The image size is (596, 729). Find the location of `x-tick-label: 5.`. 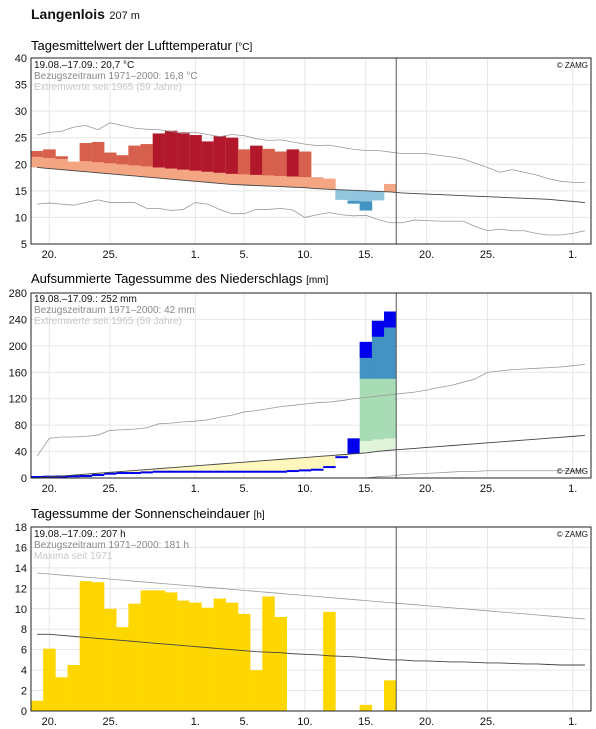

x-tick-label: 5. is located at coordinates (243, 722).